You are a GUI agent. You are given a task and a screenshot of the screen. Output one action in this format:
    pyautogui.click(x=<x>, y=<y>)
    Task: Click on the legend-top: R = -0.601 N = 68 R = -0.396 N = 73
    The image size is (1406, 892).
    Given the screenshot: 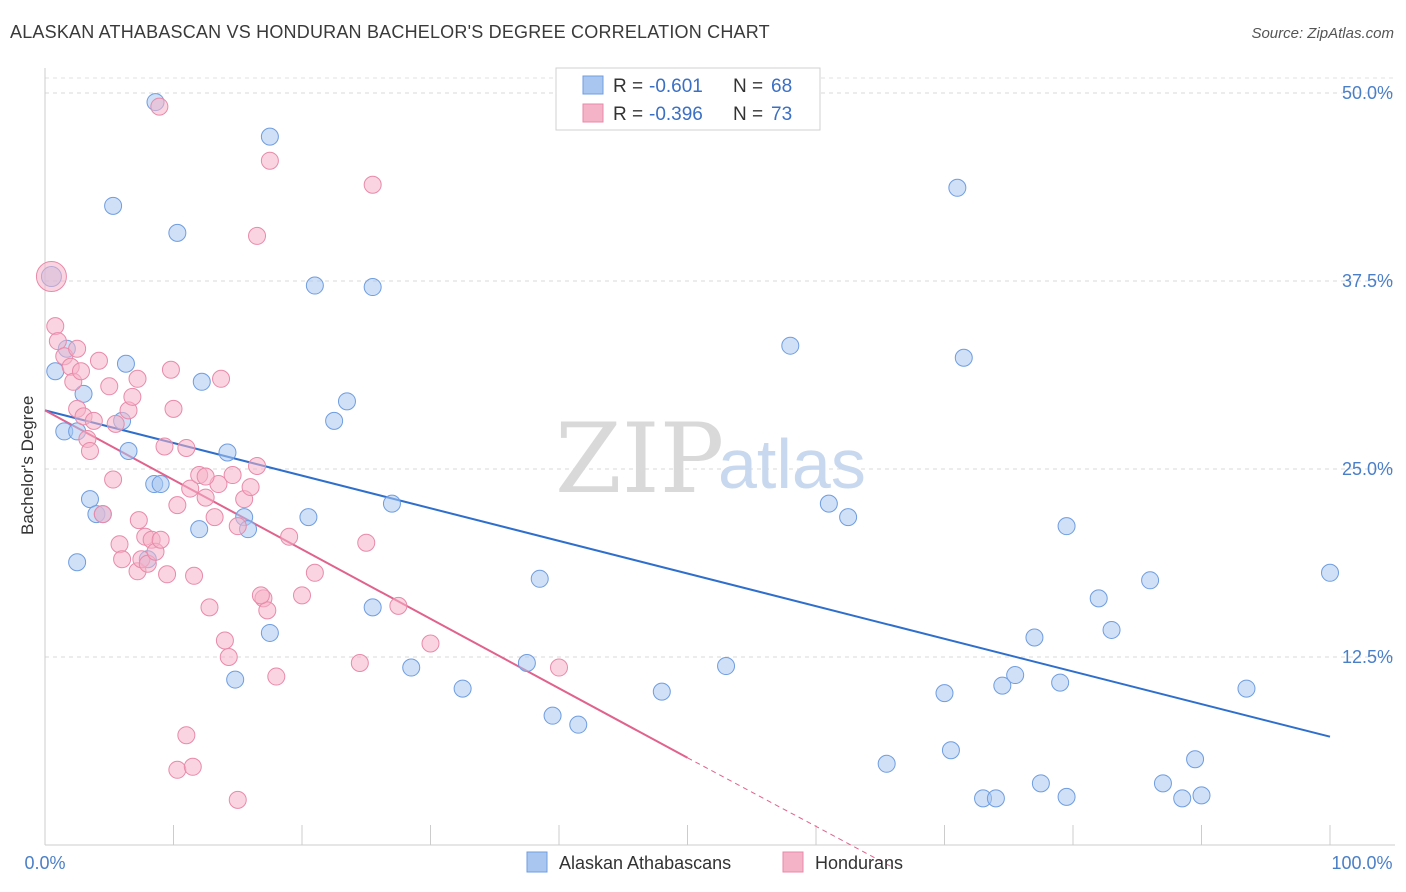 What is the action you would take?
    pyautogui.click(x=688, y=99)
    